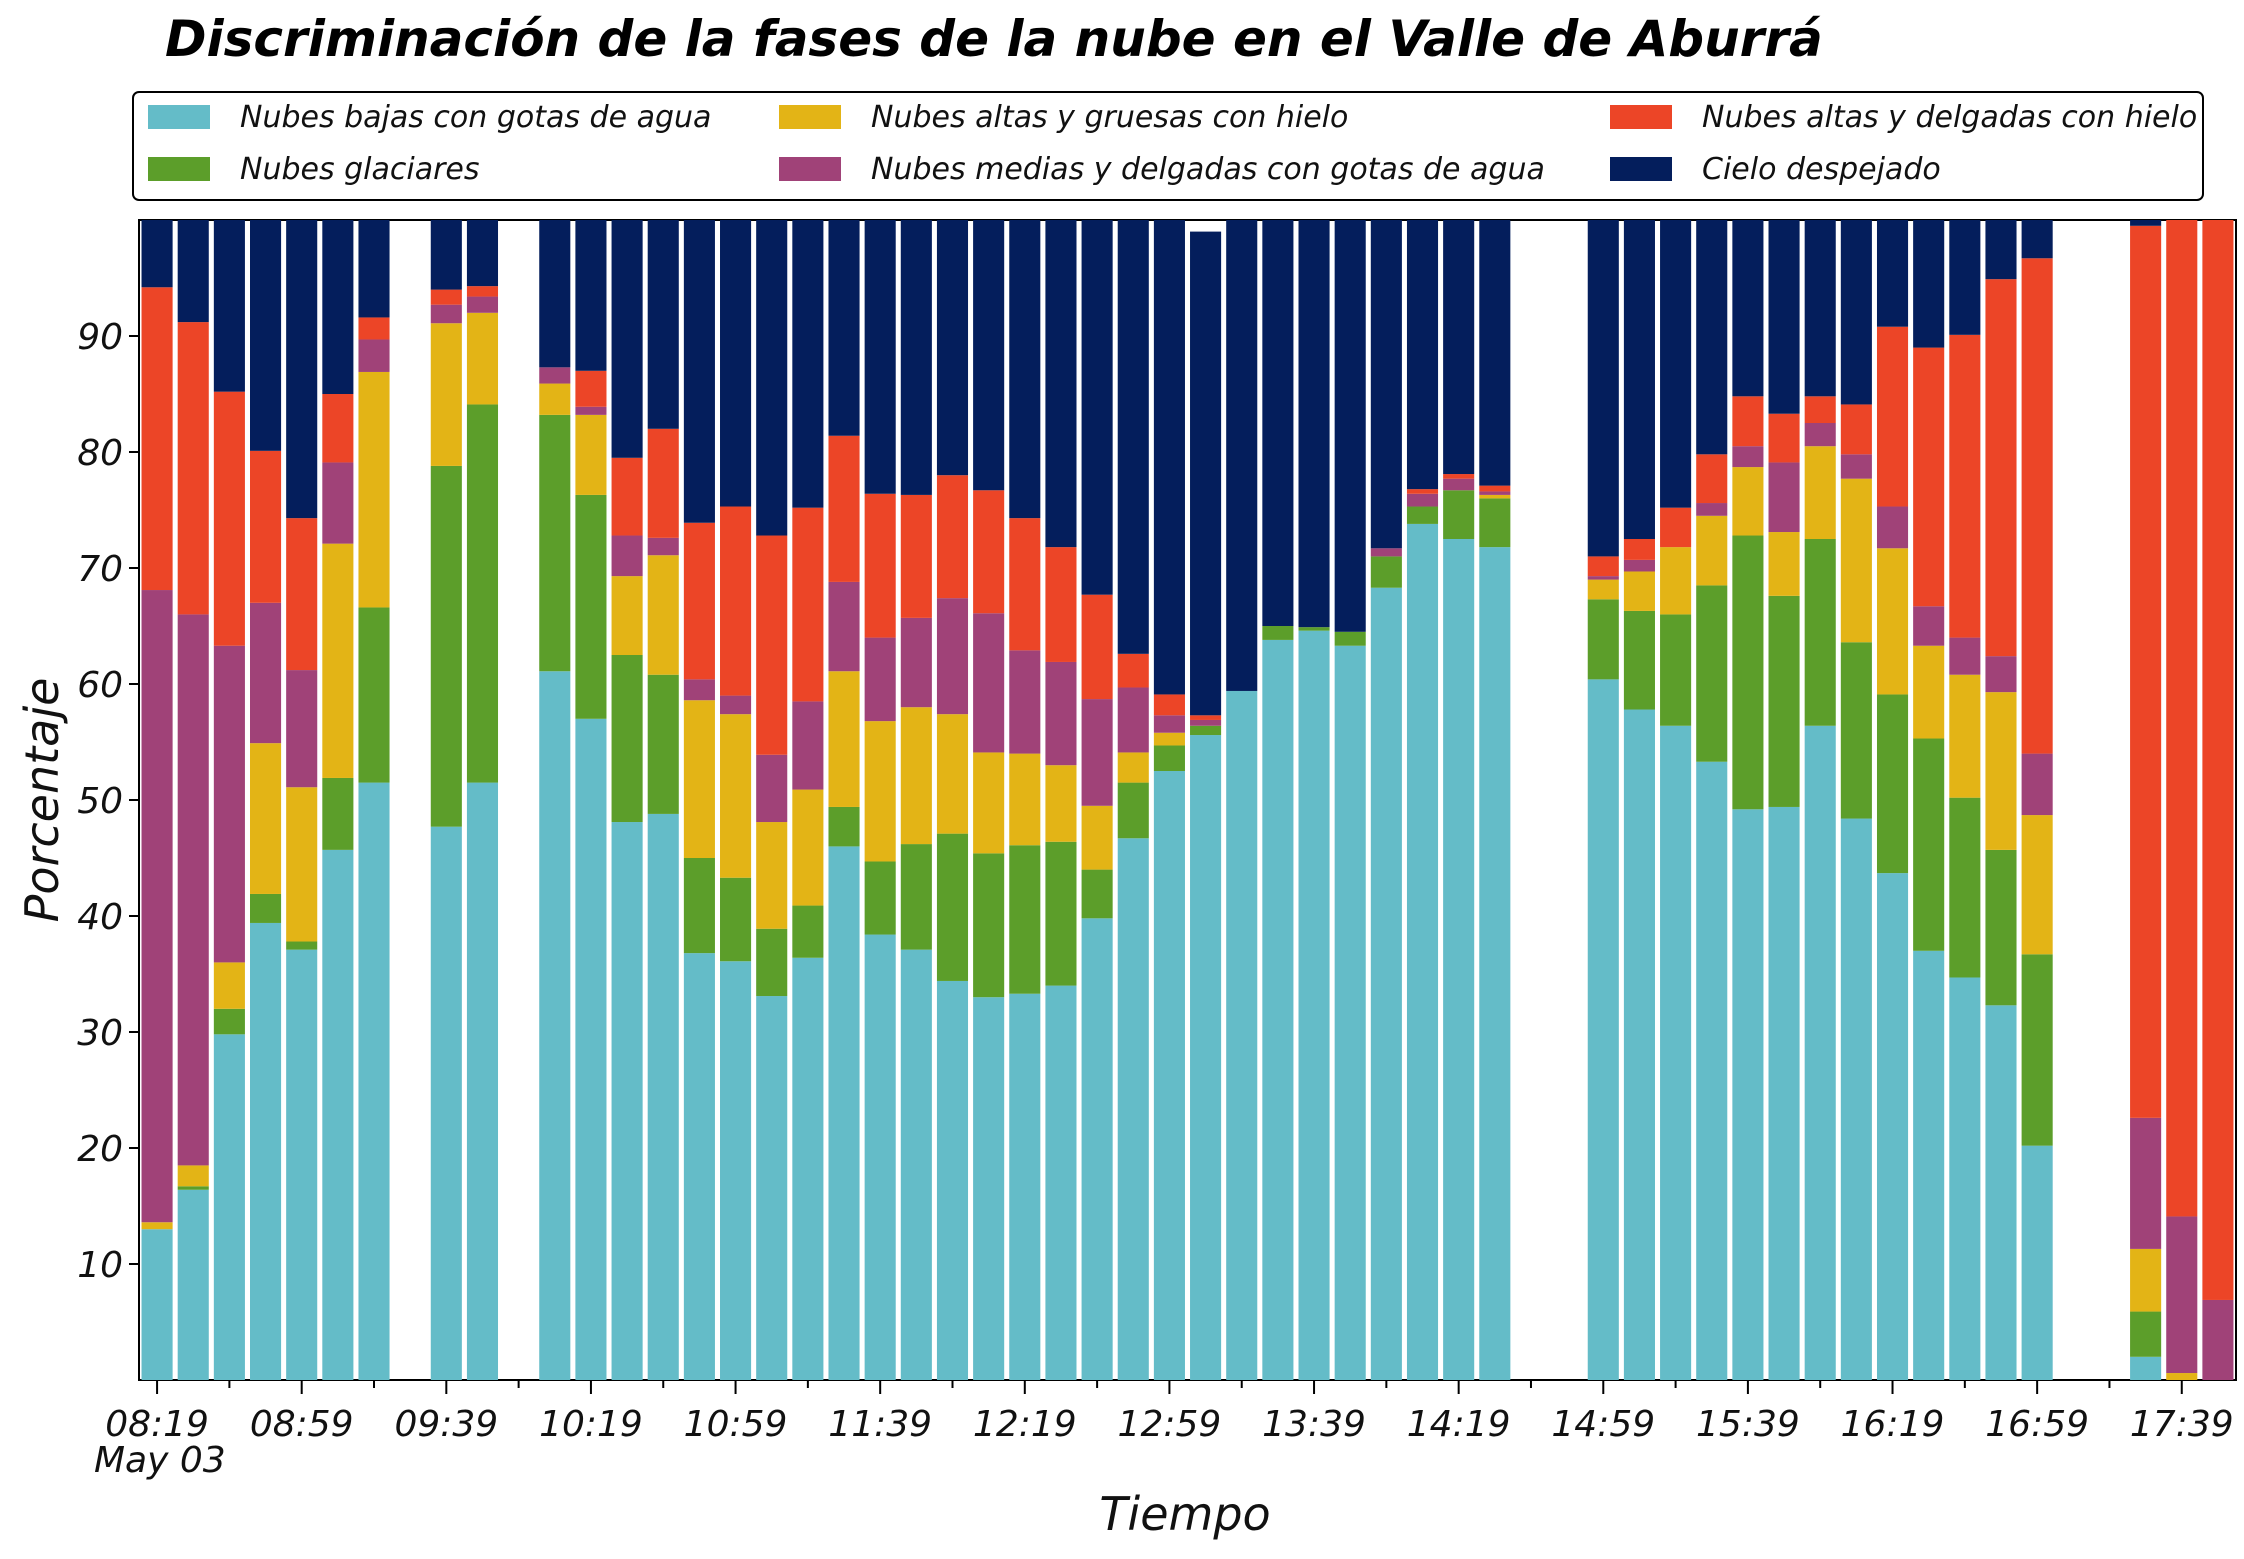 The height and width of the screenshot is (1559, 2244). Describe the element at coordinates (1184, 1514) in the screenshot. I see `x-axis-label: Tiempo` at that location.